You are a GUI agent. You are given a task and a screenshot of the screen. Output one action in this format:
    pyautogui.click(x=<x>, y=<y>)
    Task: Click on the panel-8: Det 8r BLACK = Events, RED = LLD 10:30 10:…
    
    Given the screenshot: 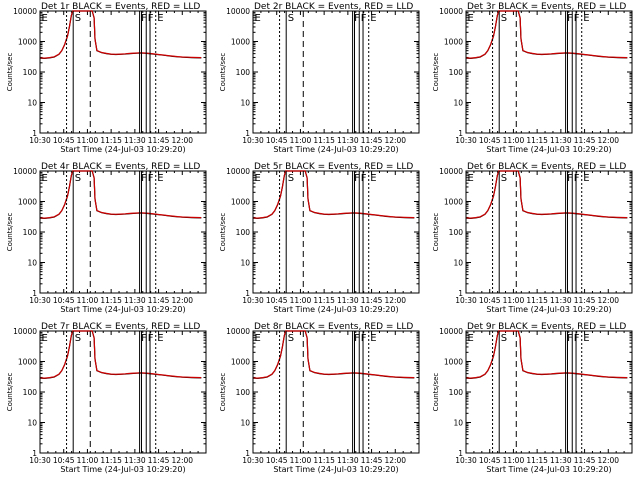 What is the action you would take?
    pyautogui.click(x=319, y=398)
    